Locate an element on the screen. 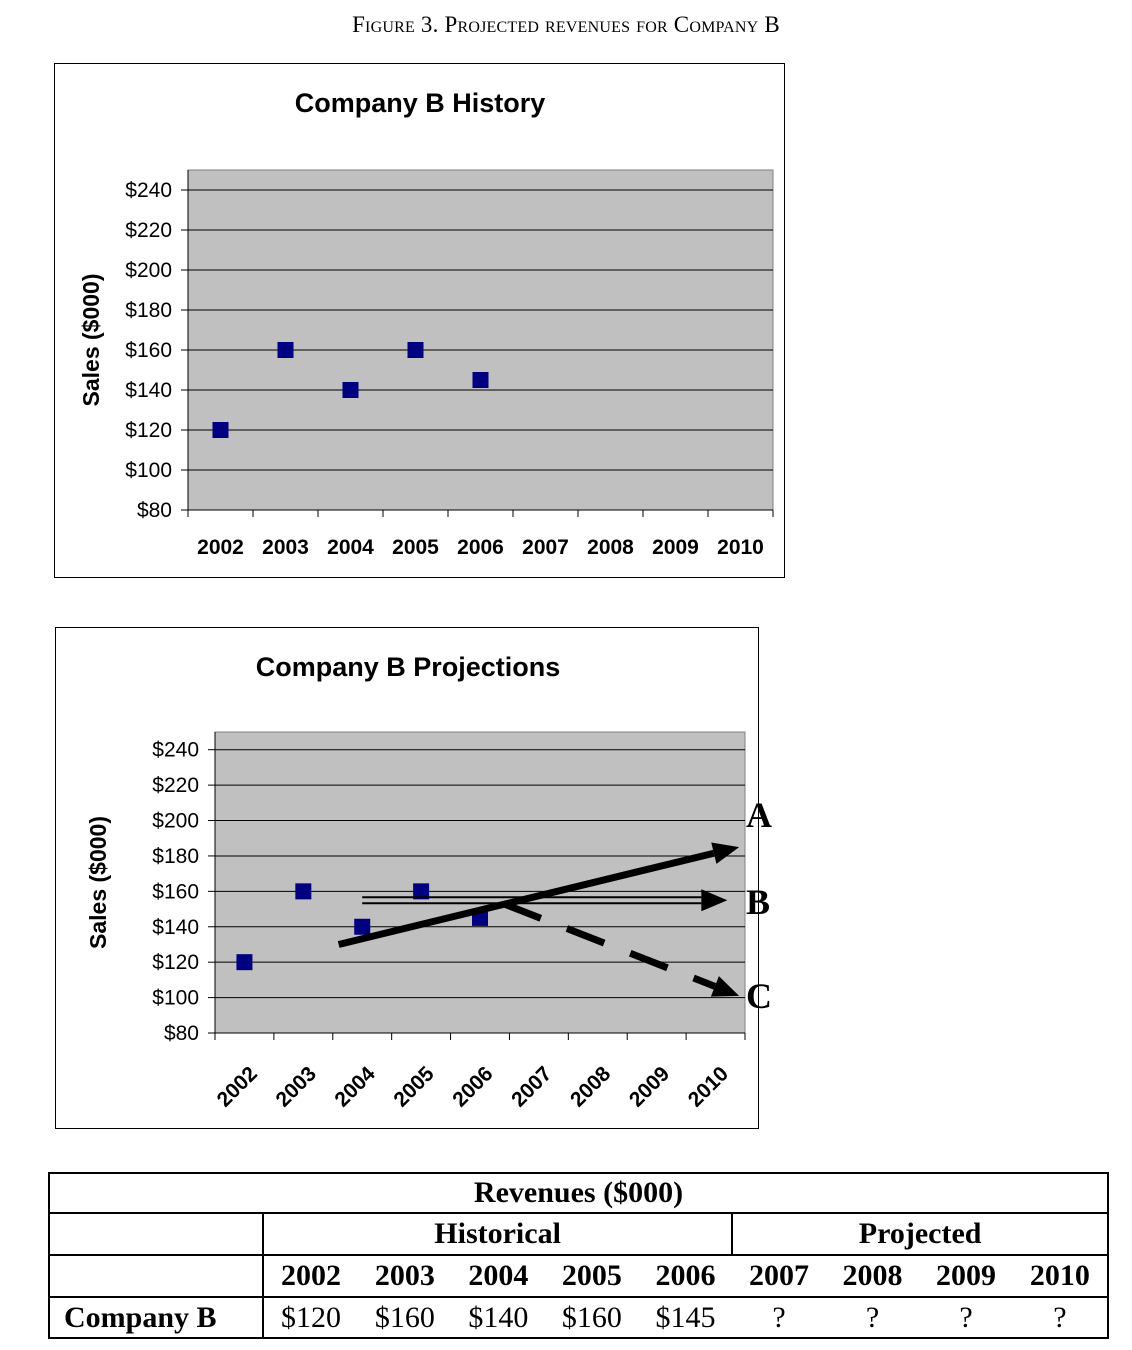  value-cell-2009: ? is located at coordinates (966, 1317).